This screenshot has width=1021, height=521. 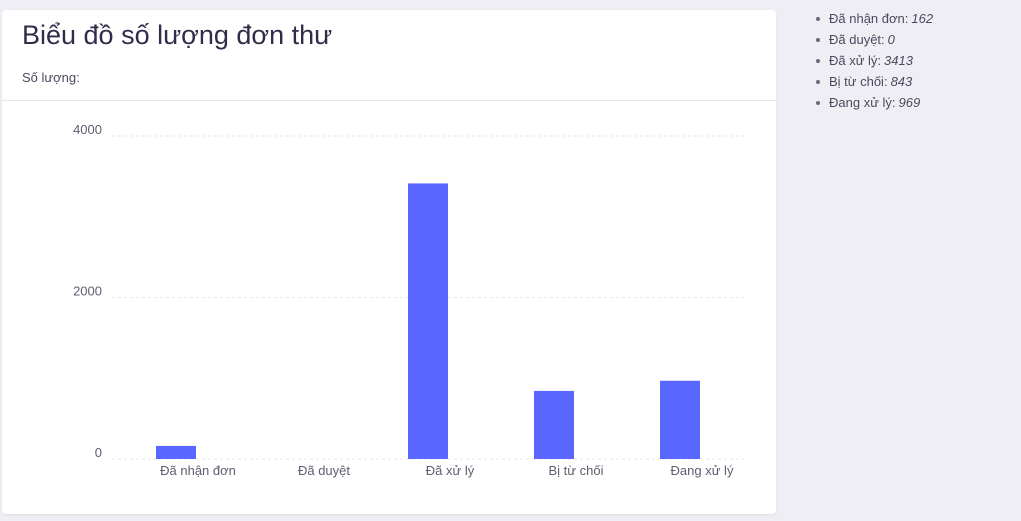 What do you see at coordinates (891, 39) in the screenshot?
I see `summary-value: 0` at bounding box center [891, 39].